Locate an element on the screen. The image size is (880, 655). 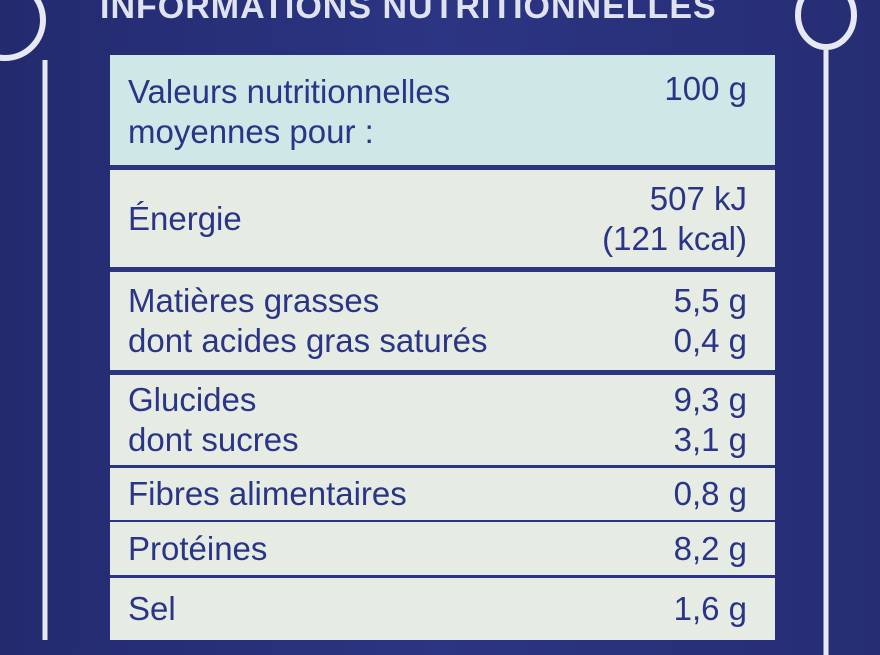
nutrient-label: dont sucres is located at coordinates (213, 439).